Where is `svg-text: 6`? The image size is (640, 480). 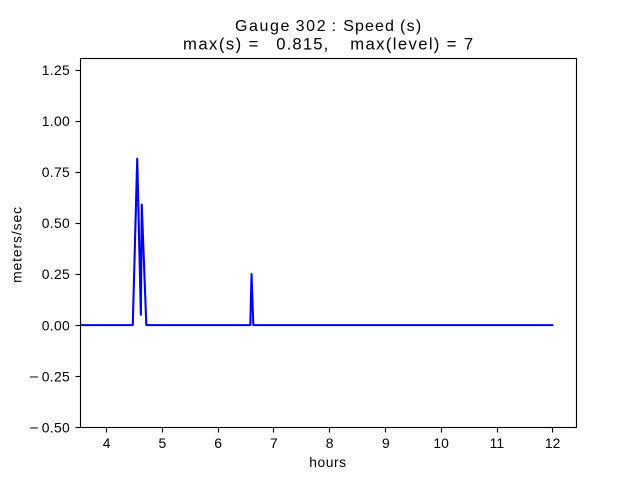 svg-text: 6 is located at coordinates (218, 443).